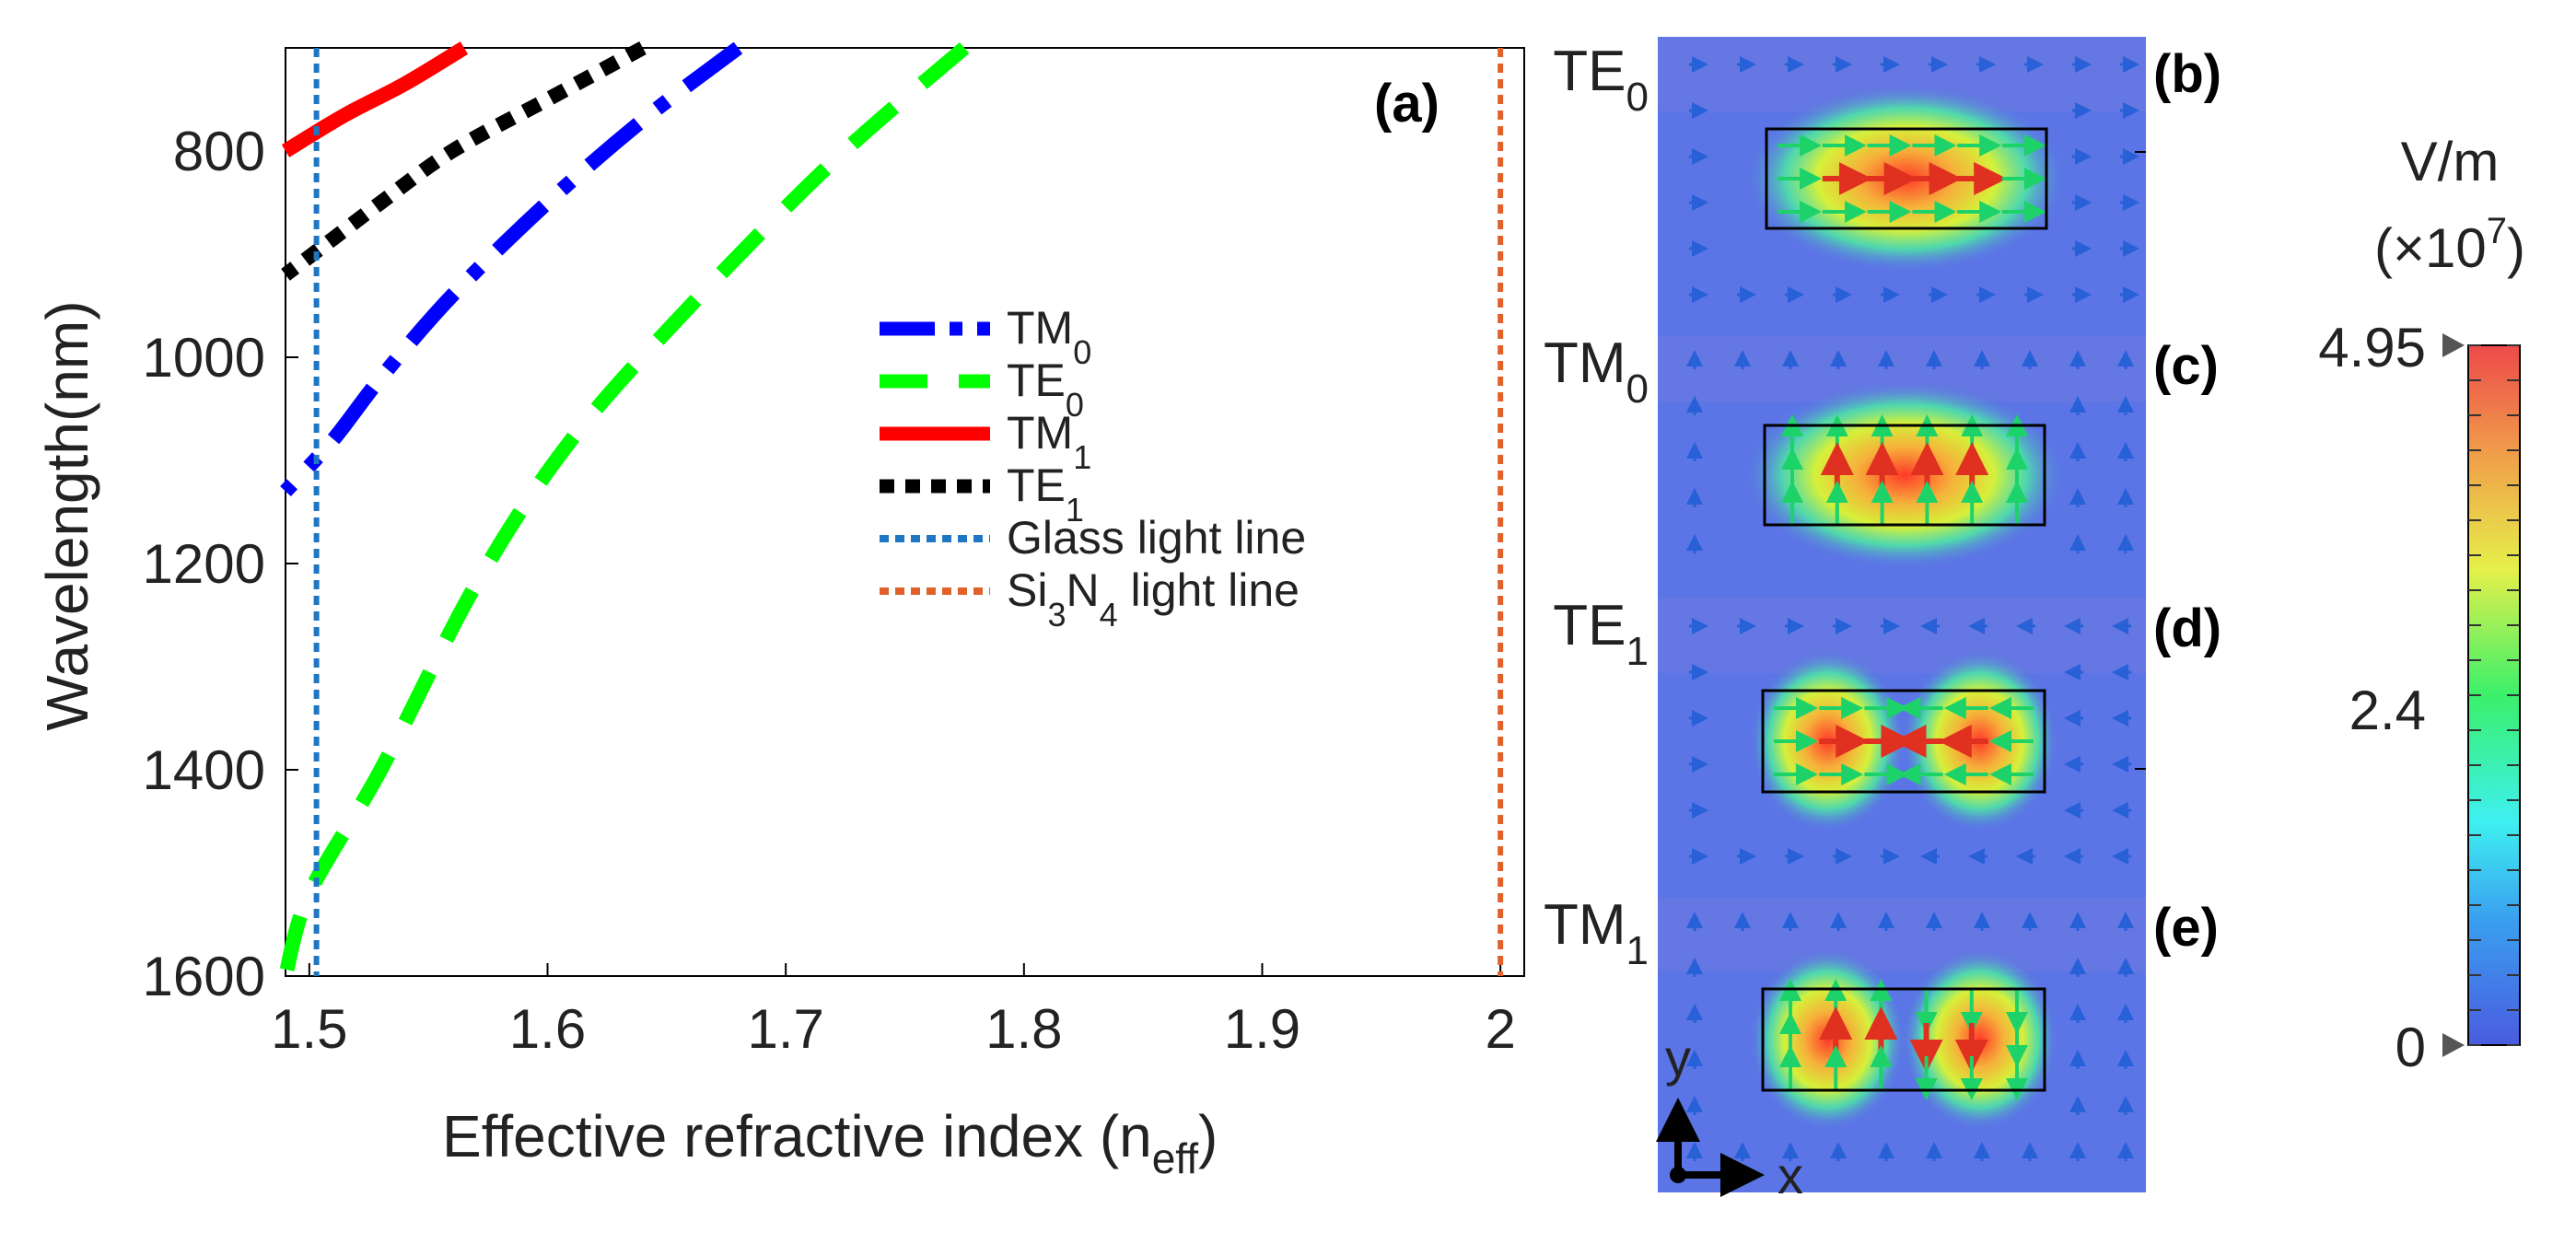 The width and height of the screenshot is (2576, 1244). I want to click on y-tick-label: 1200, so click(204, 564).